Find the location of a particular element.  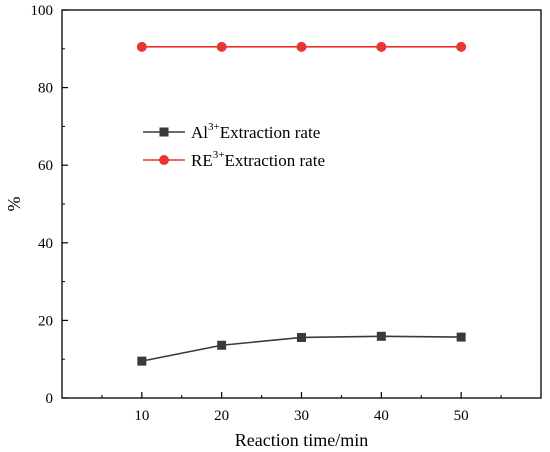

legend-label: RE3+Extraction rate is located at coordinates (258, 159).